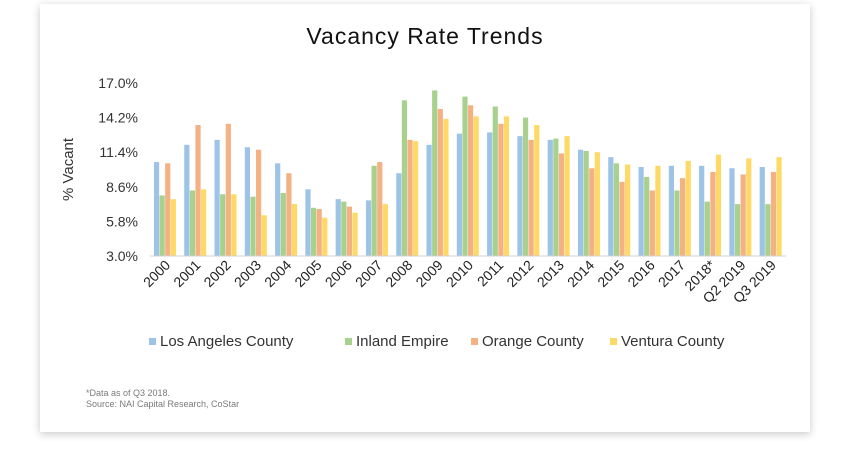 This screenshot has width=850, height=451. What do you see at coordinates (519, 273) in the screenshot?
I see `x-tick-label: 2012` at bounding box center [519, 273].